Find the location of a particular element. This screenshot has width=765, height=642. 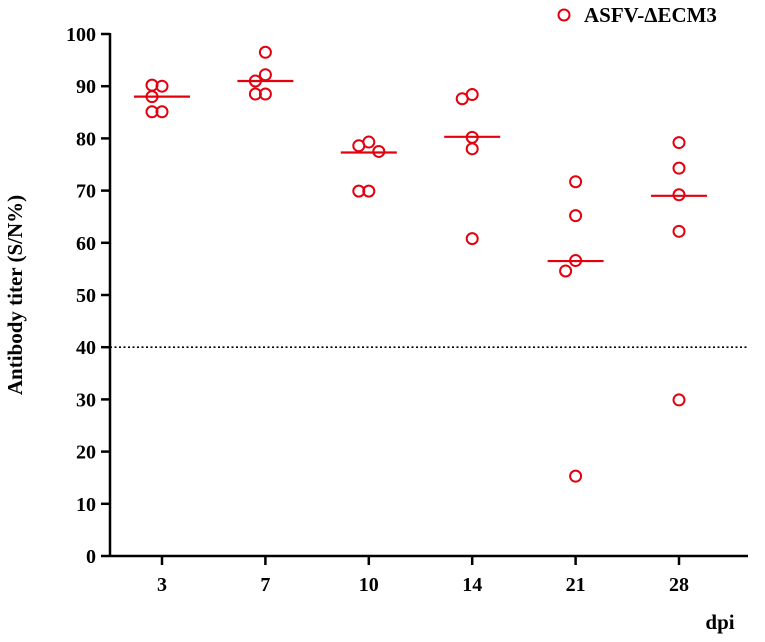

y-tick-label: 30 is located at coordinates (86, 400).